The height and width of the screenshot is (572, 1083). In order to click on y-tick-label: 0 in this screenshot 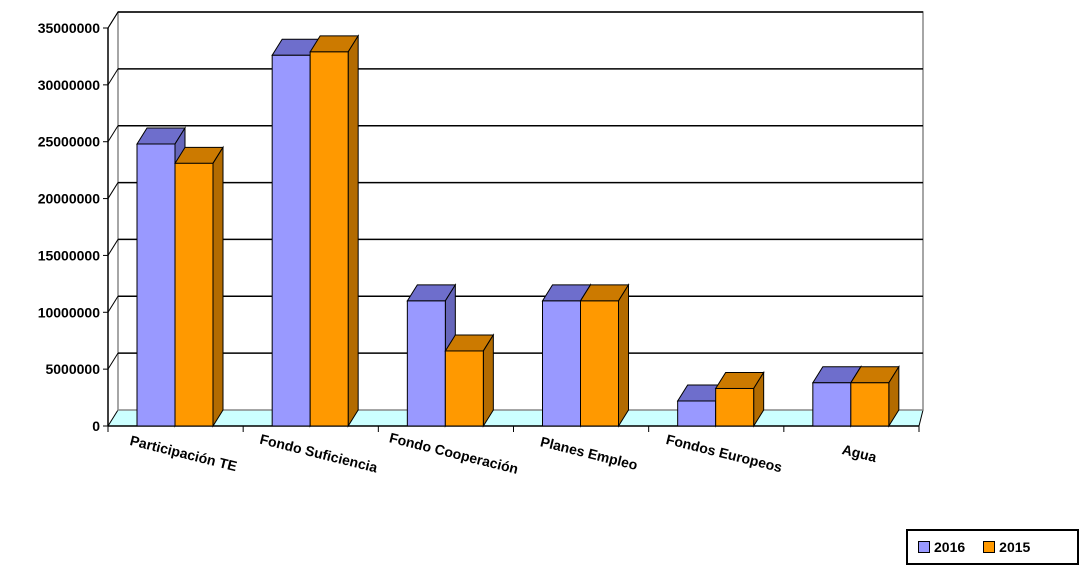, I will do `click(96, 426)`.